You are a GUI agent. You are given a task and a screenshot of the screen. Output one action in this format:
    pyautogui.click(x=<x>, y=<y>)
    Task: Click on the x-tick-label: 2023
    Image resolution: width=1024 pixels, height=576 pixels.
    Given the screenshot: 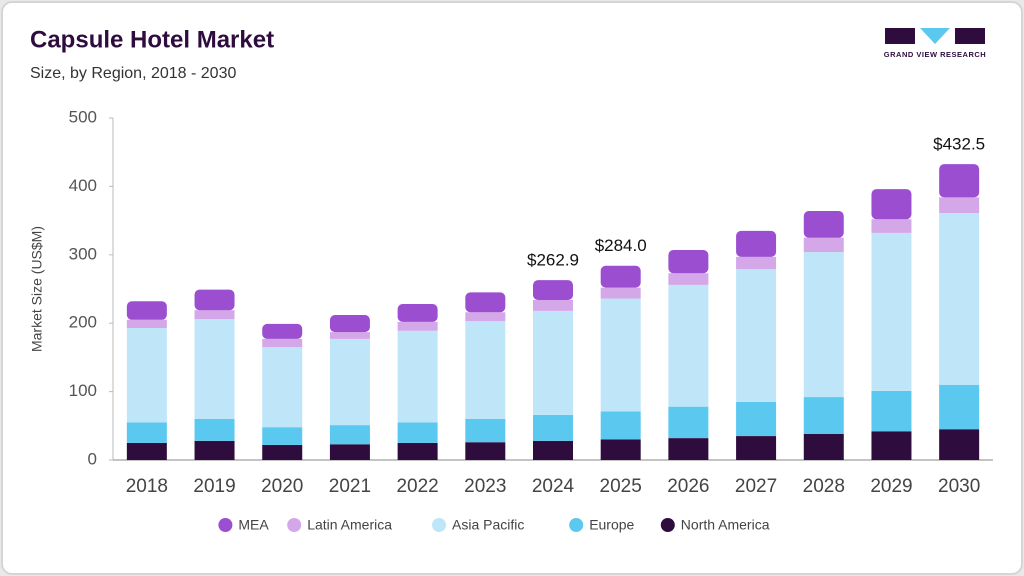 What is the action you would take?
    pyautogui.click(x=485, y=486)
    